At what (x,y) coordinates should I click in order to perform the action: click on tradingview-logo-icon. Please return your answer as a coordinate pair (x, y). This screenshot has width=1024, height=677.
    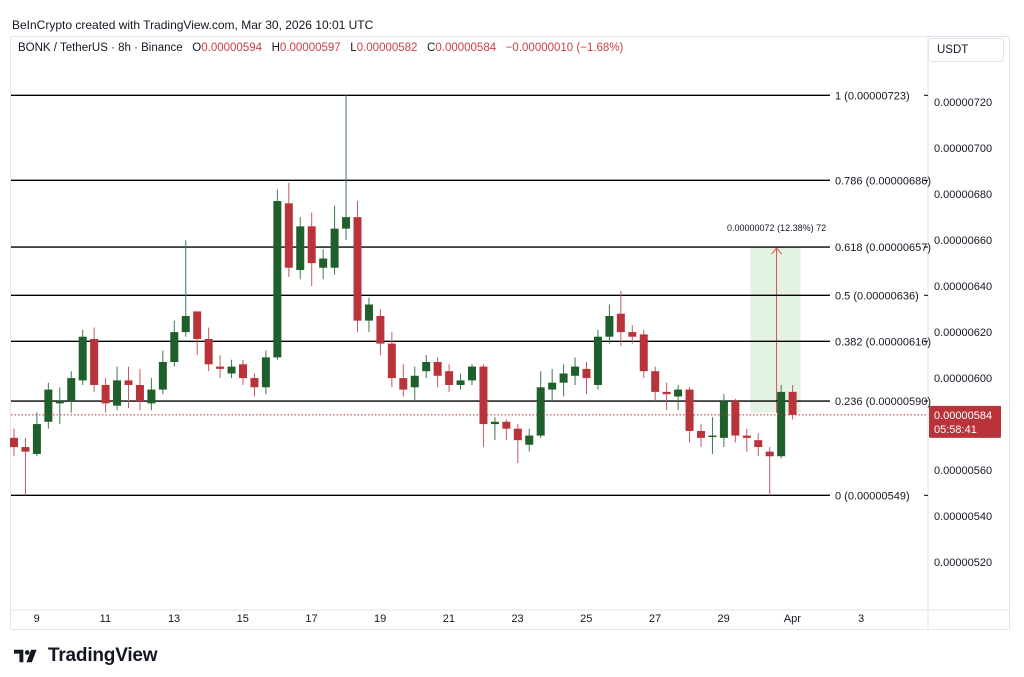
    Looking at the image, I should click on (25, 656).